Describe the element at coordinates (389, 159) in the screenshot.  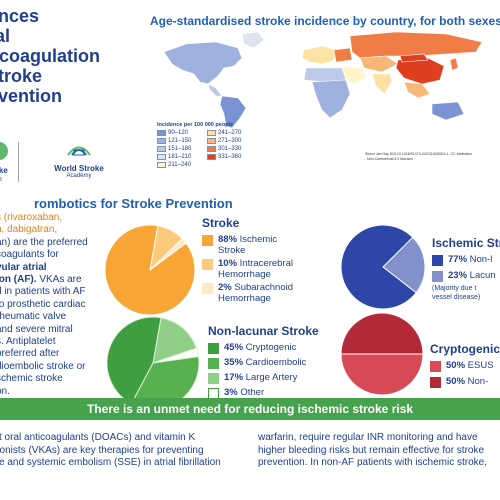
I see `credit-line: - Non-Commercial 4.0 licenses` at that location.